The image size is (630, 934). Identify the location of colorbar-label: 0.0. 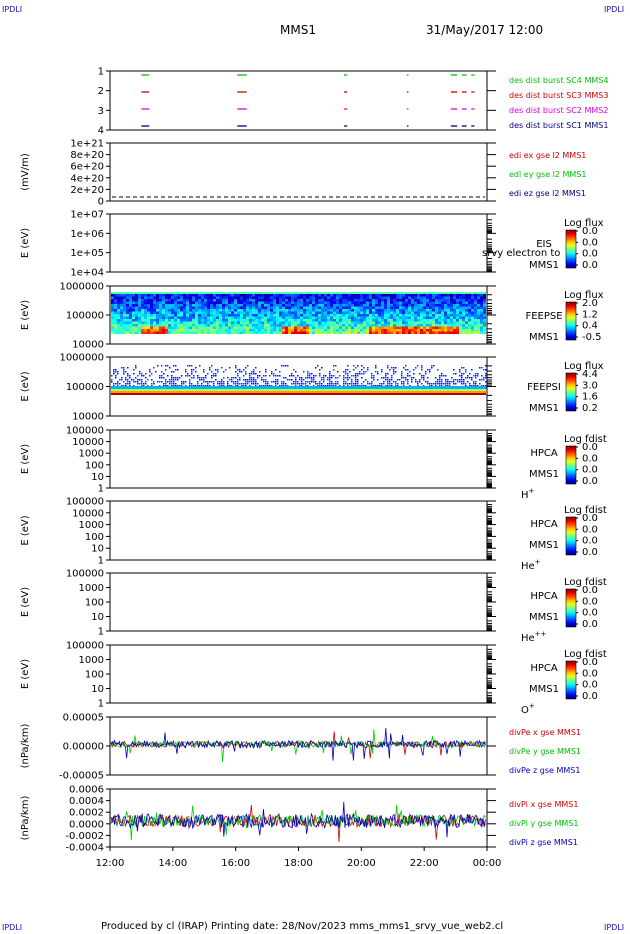
(590, 673).